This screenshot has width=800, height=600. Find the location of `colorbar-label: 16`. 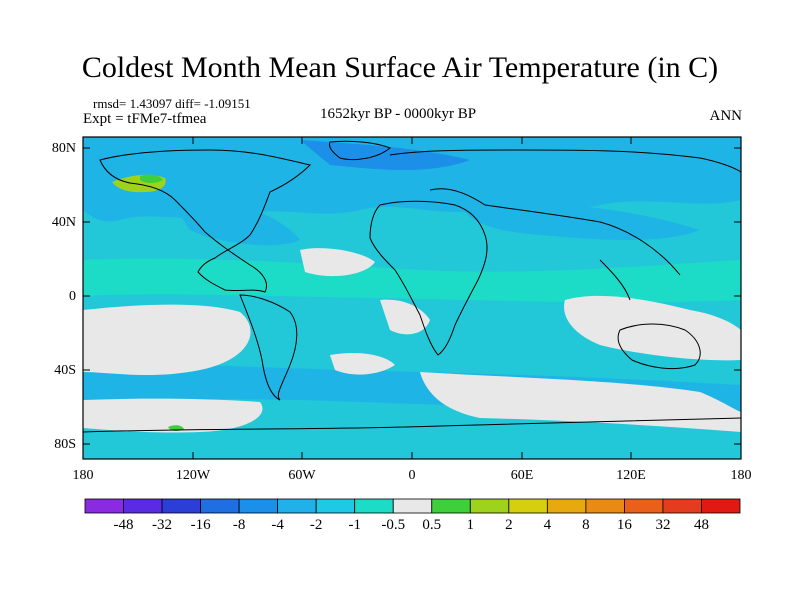

colorbar-label: 16 is located at coordinates (624, 525).